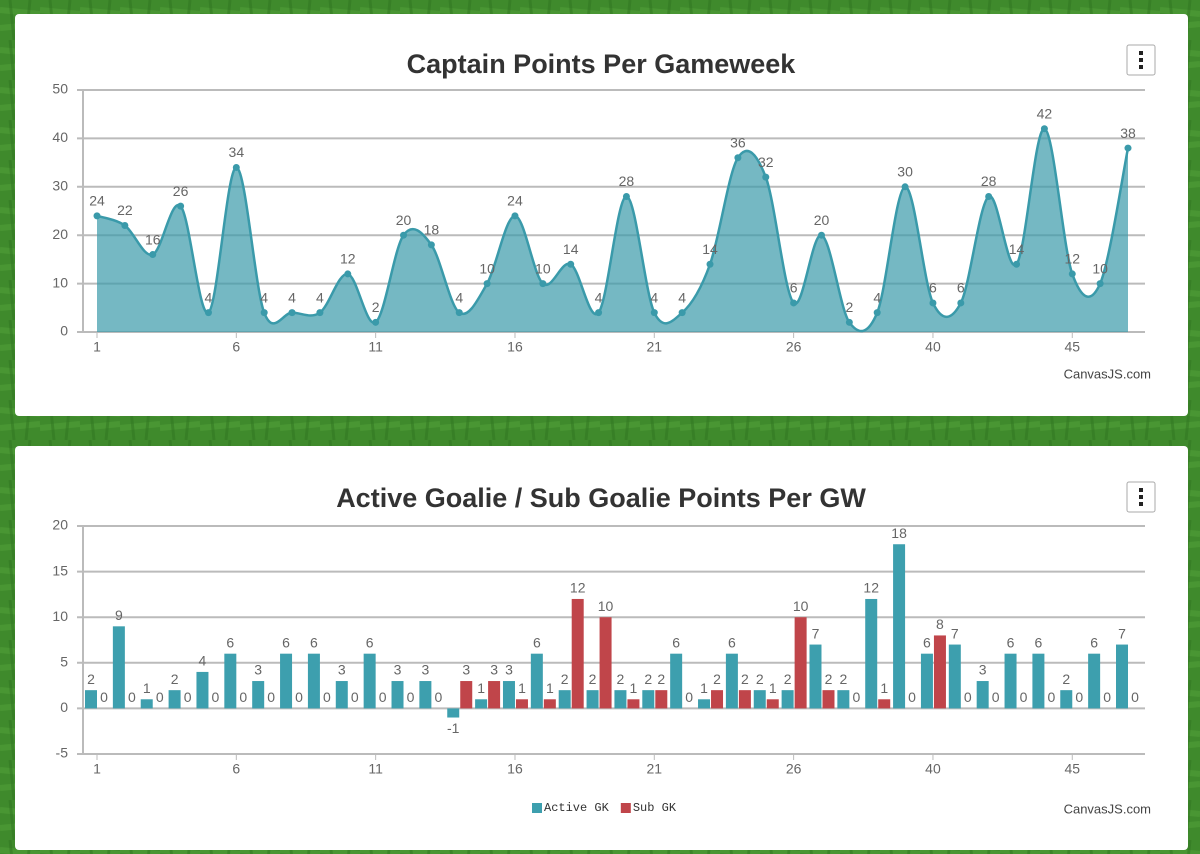 The image size is (1200, 854). What do you see at coordinates (236, 347) in the screenshot?
I see `x-tick-label: 6` at bounding box center [236, 347].